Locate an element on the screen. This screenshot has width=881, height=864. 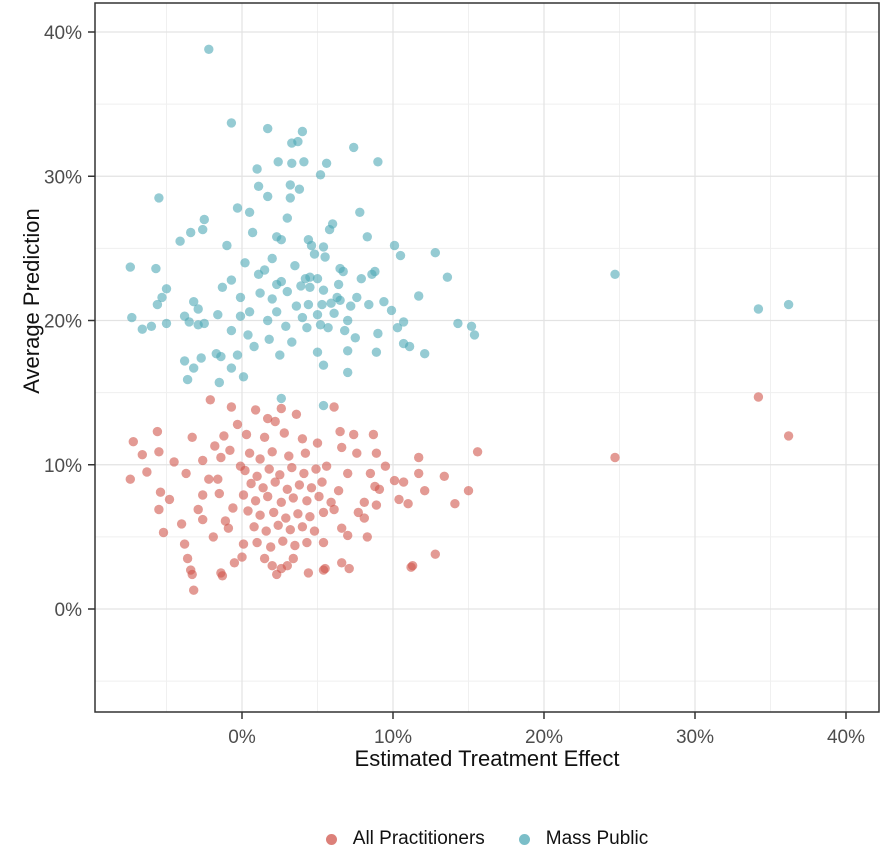
y-axis-title: Average Prediction is located at coordinates (31, 301).